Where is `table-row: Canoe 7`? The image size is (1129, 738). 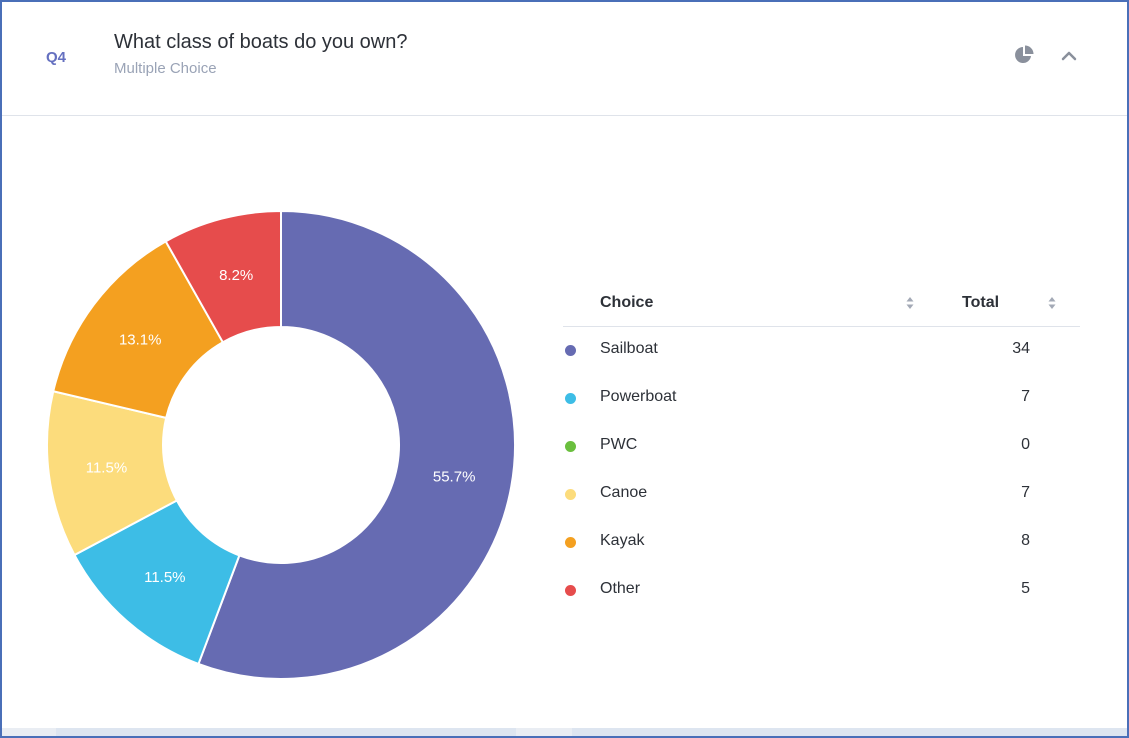
table-row: Canoe 7 is located at coordinates (821, 495).